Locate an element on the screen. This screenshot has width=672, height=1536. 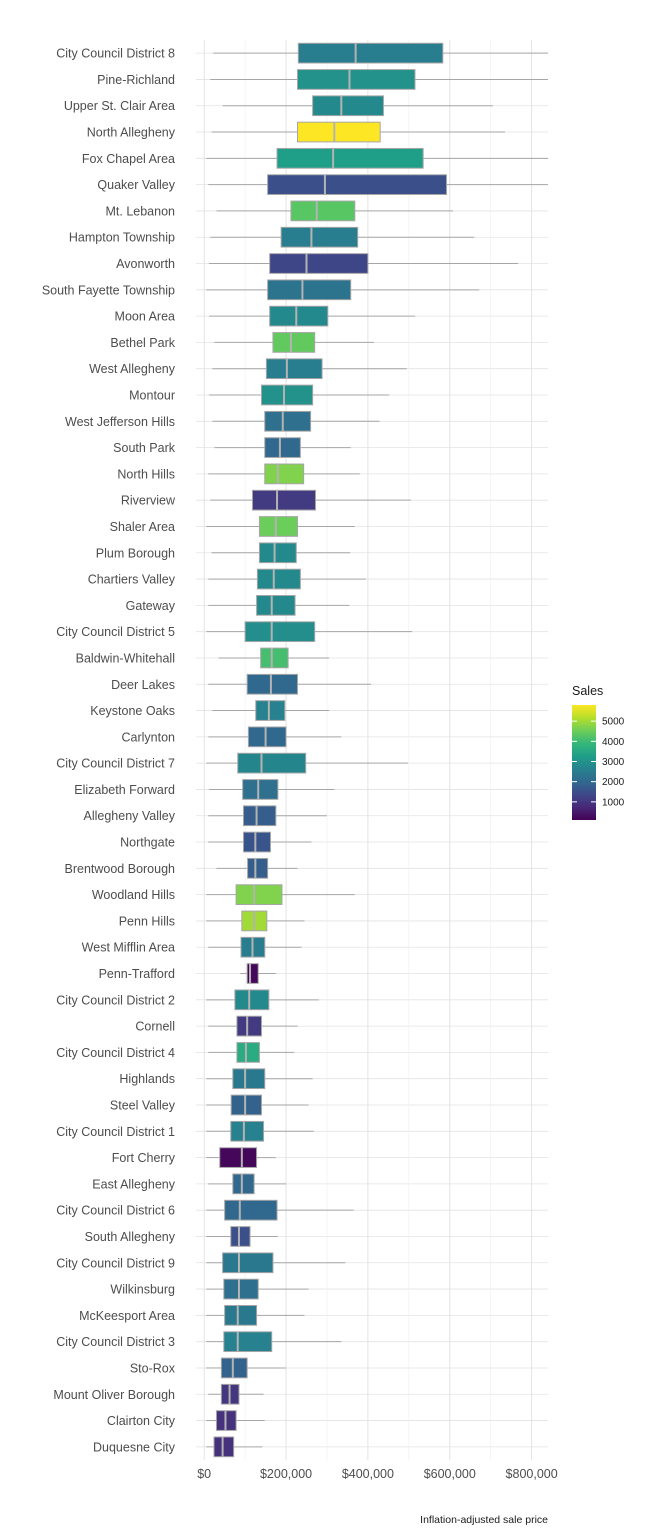
category-label: North Allegheny is located at coordinates (131, 133).